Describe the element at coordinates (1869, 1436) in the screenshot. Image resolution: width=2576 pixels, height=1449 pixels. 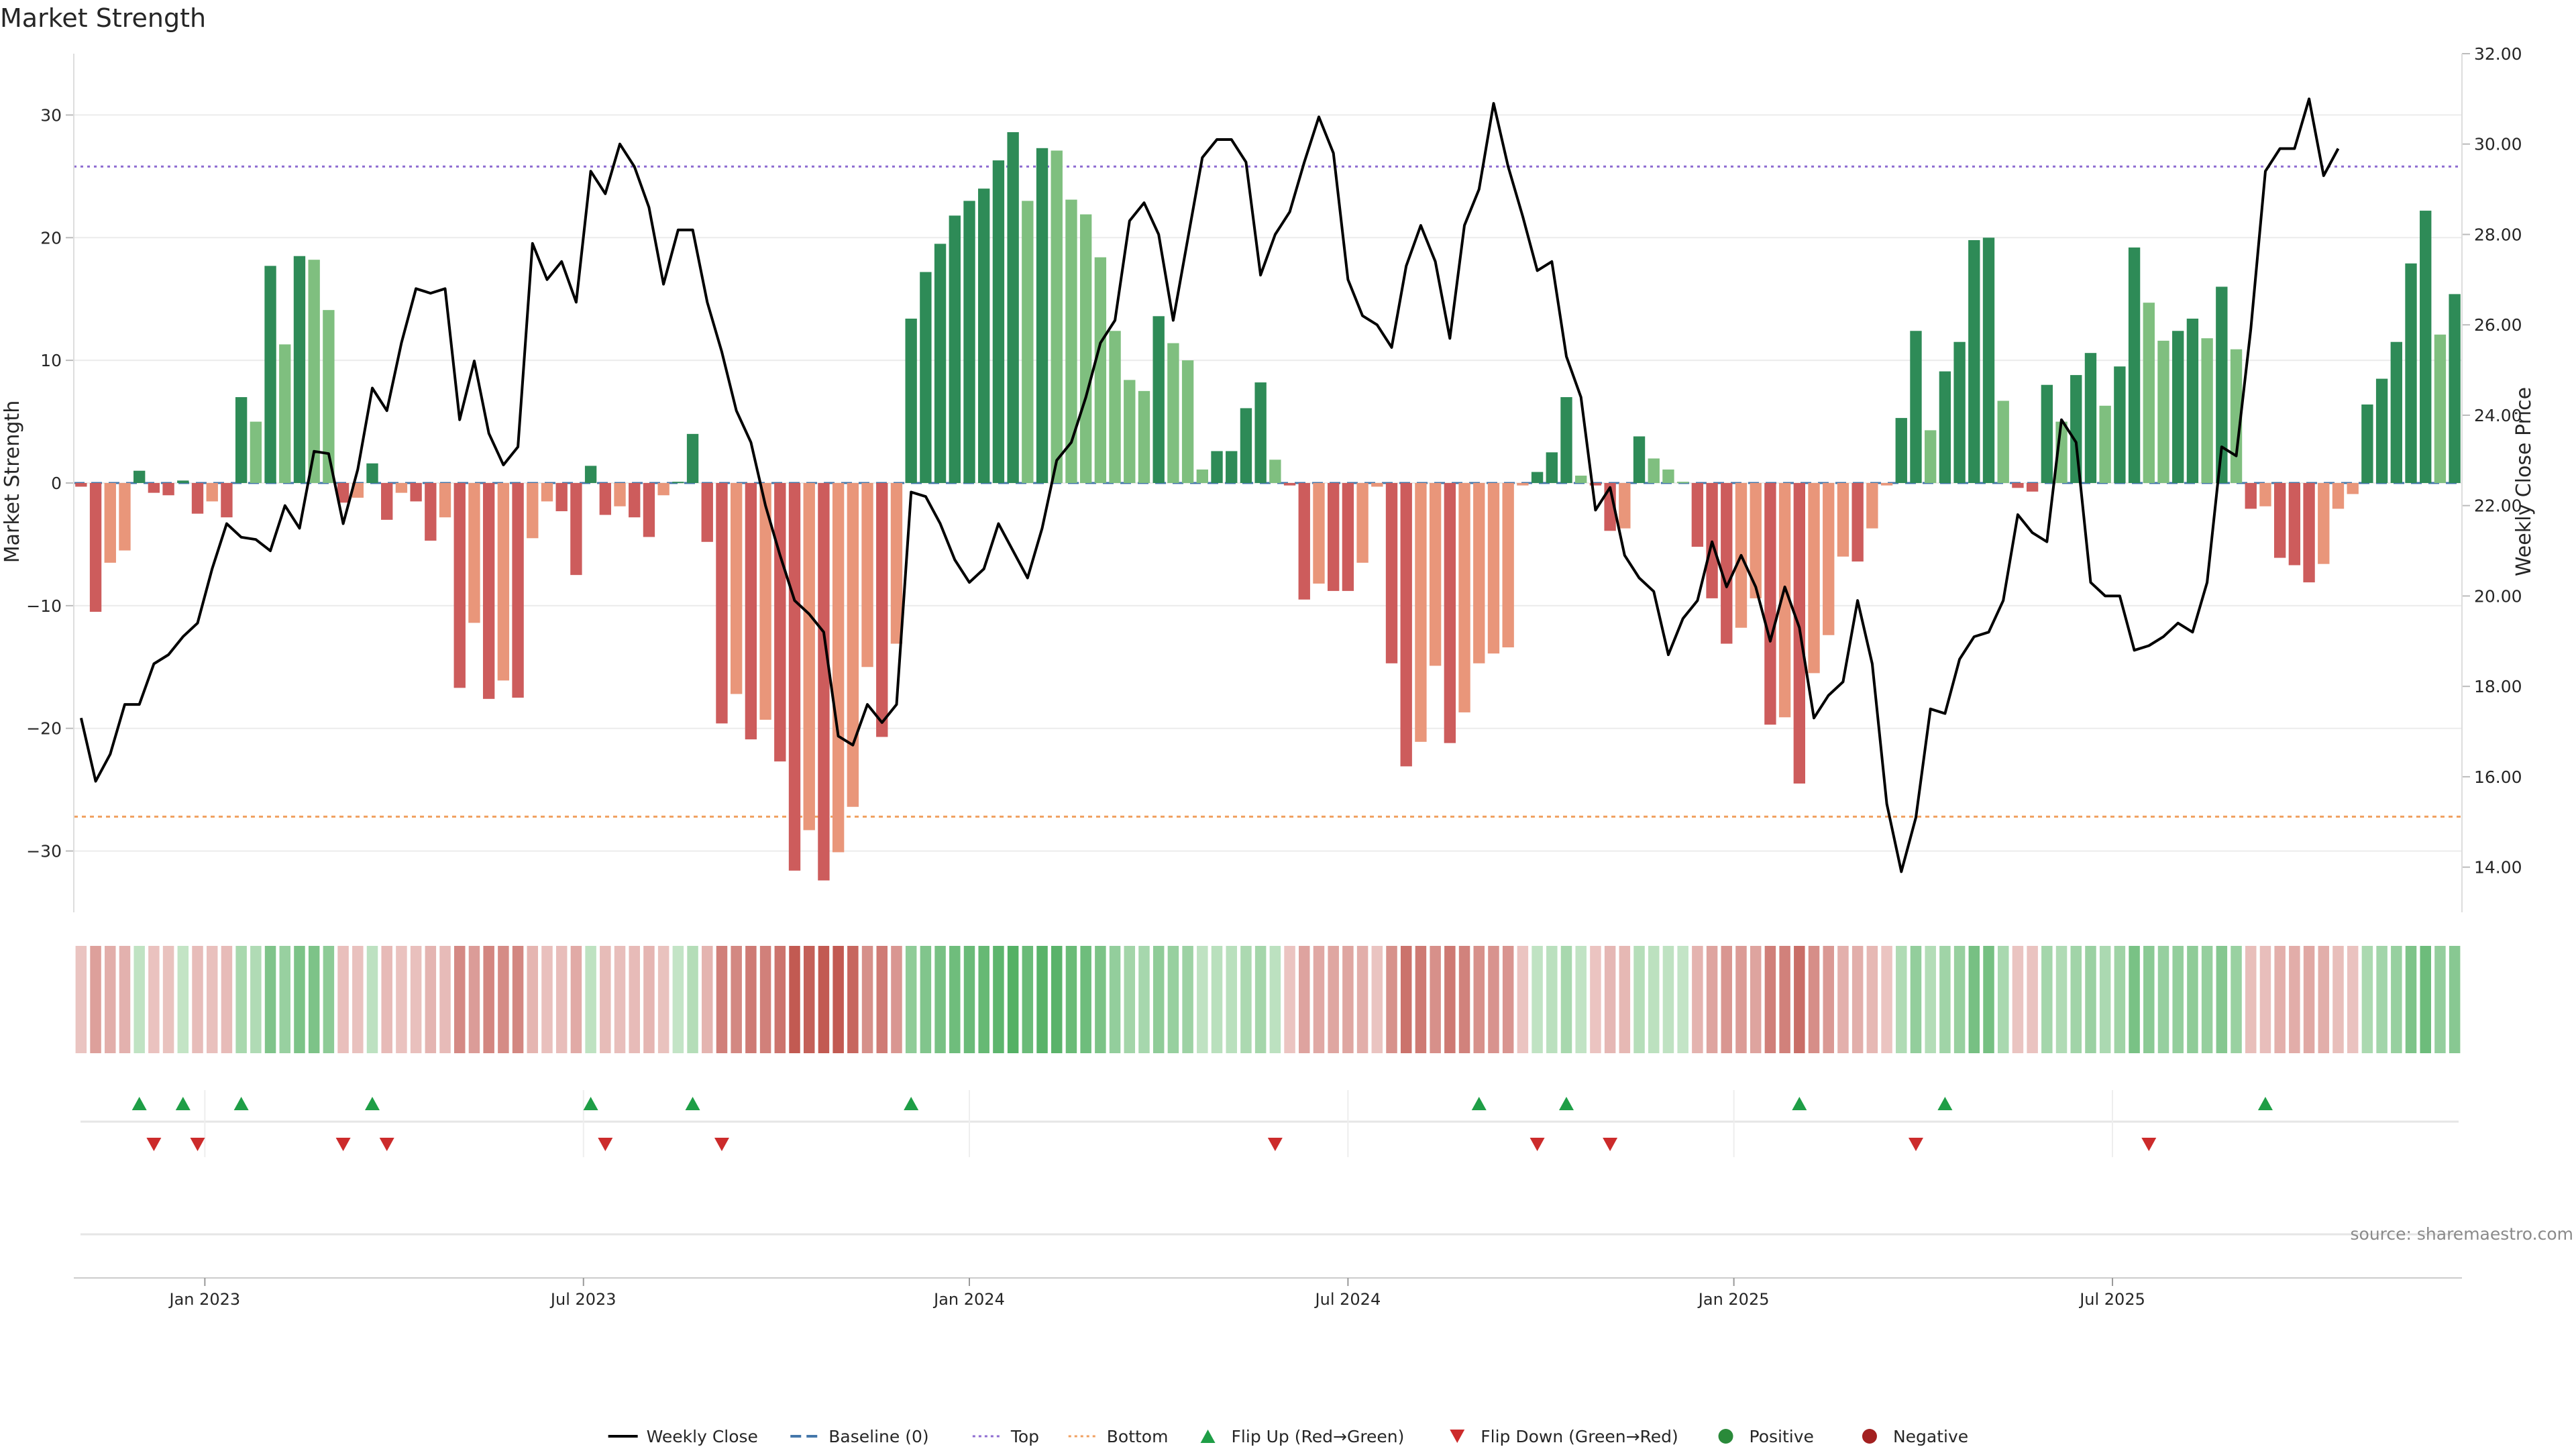
I see `legend-swatch-circle` at that location.